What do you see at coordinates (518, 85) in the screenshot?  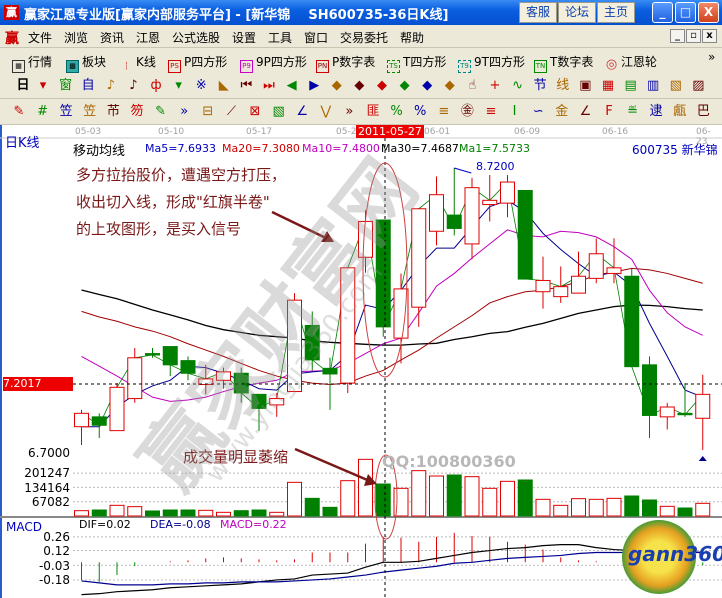 I see `chart-tool-icon-21: ∿` at bounding box center [518, 85].